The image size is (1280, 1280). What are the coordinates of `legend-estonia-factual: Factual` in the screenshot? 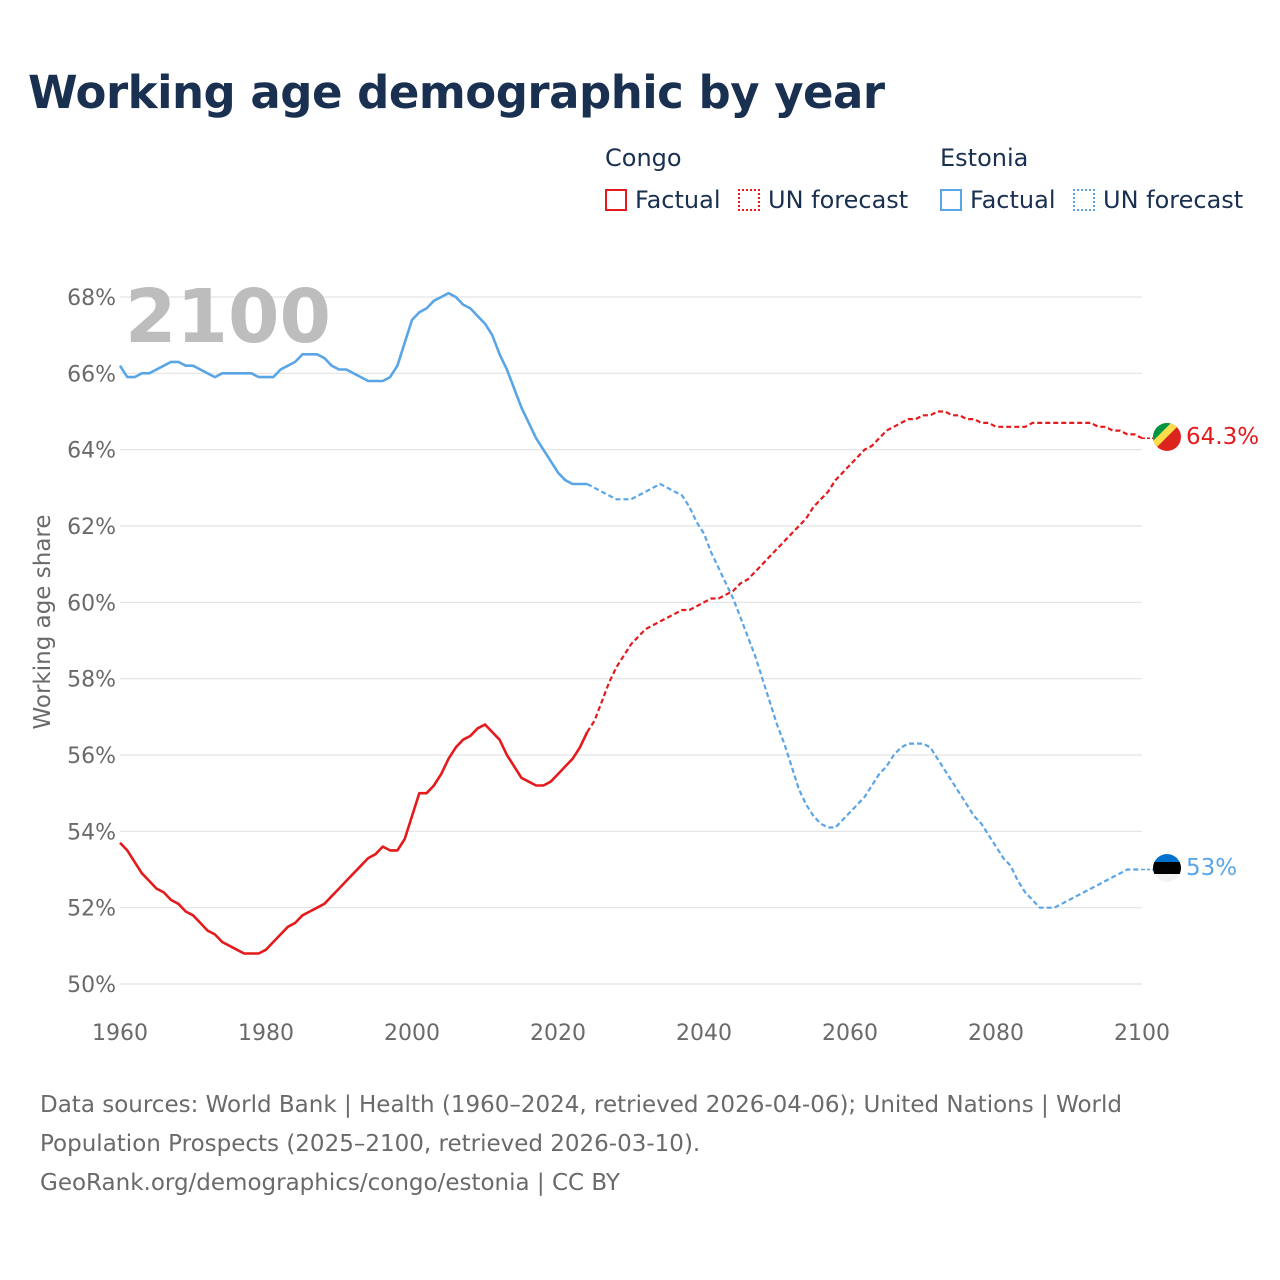 It's located at (998, 200).